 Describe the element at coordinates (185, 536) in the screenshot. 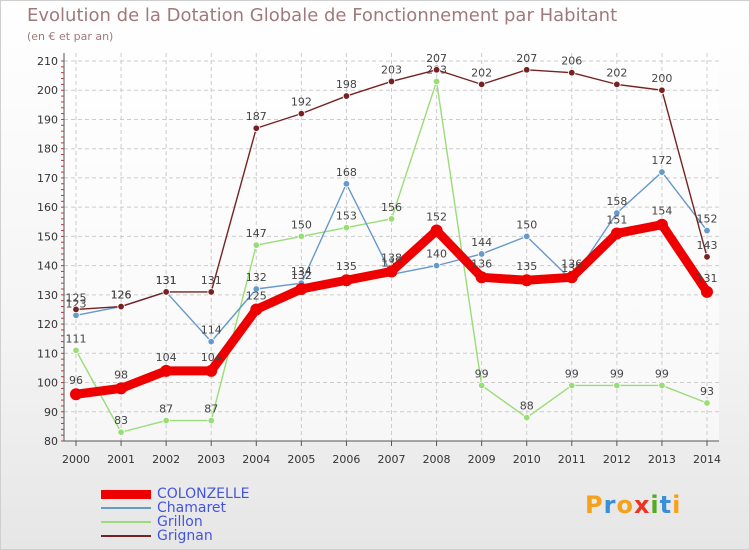

I see `legend-label: Grignan` at that location.